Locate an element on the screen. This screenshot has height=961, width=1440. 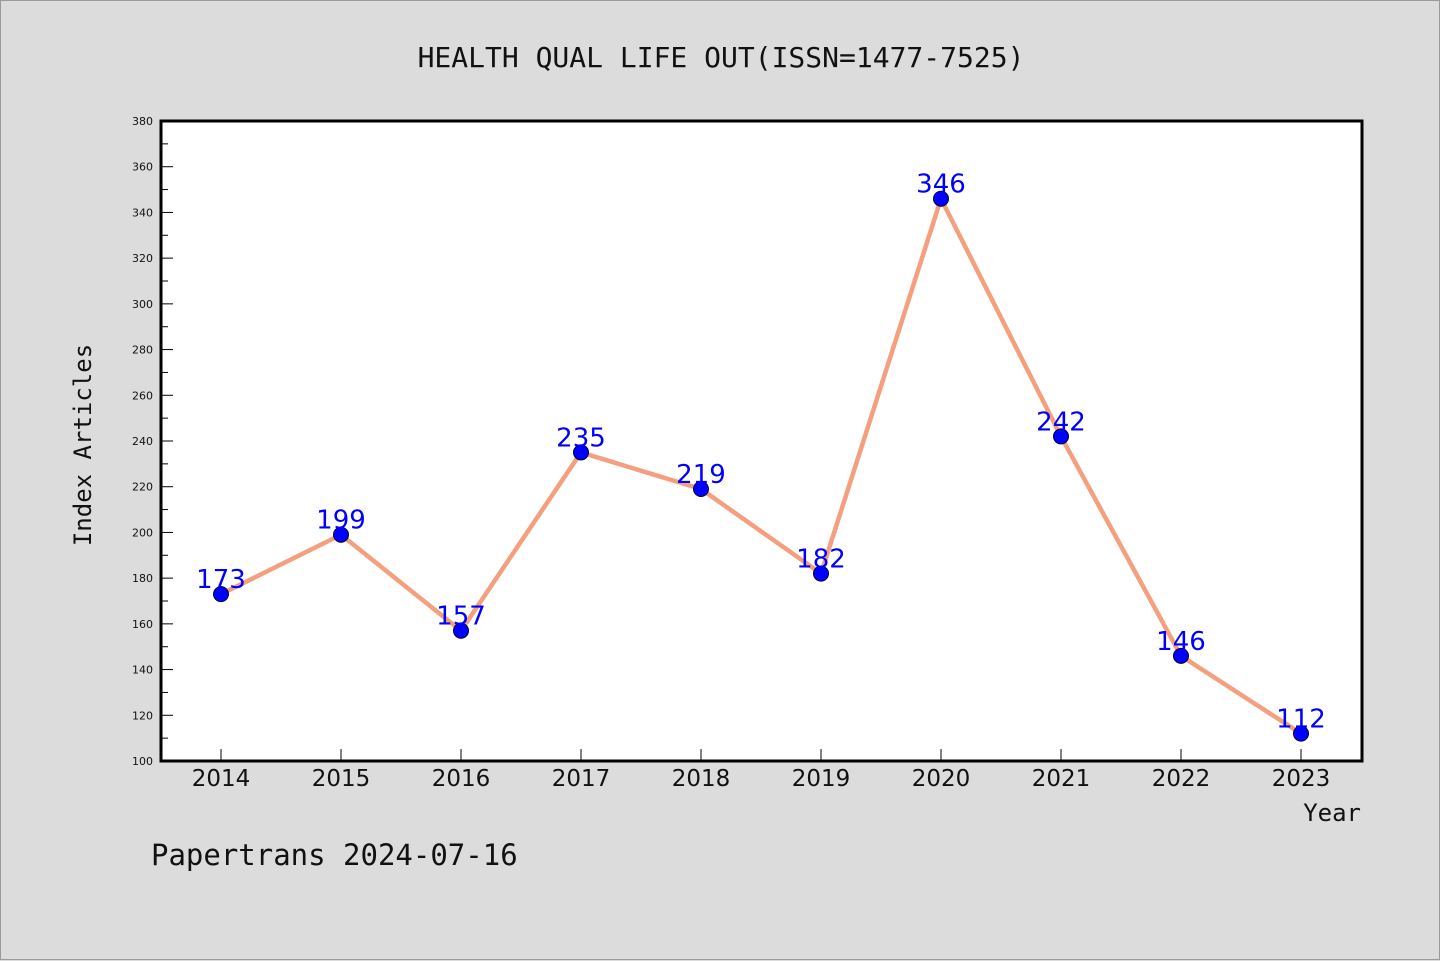
y-tick-label: 220 is located at coordinates (142, 487).